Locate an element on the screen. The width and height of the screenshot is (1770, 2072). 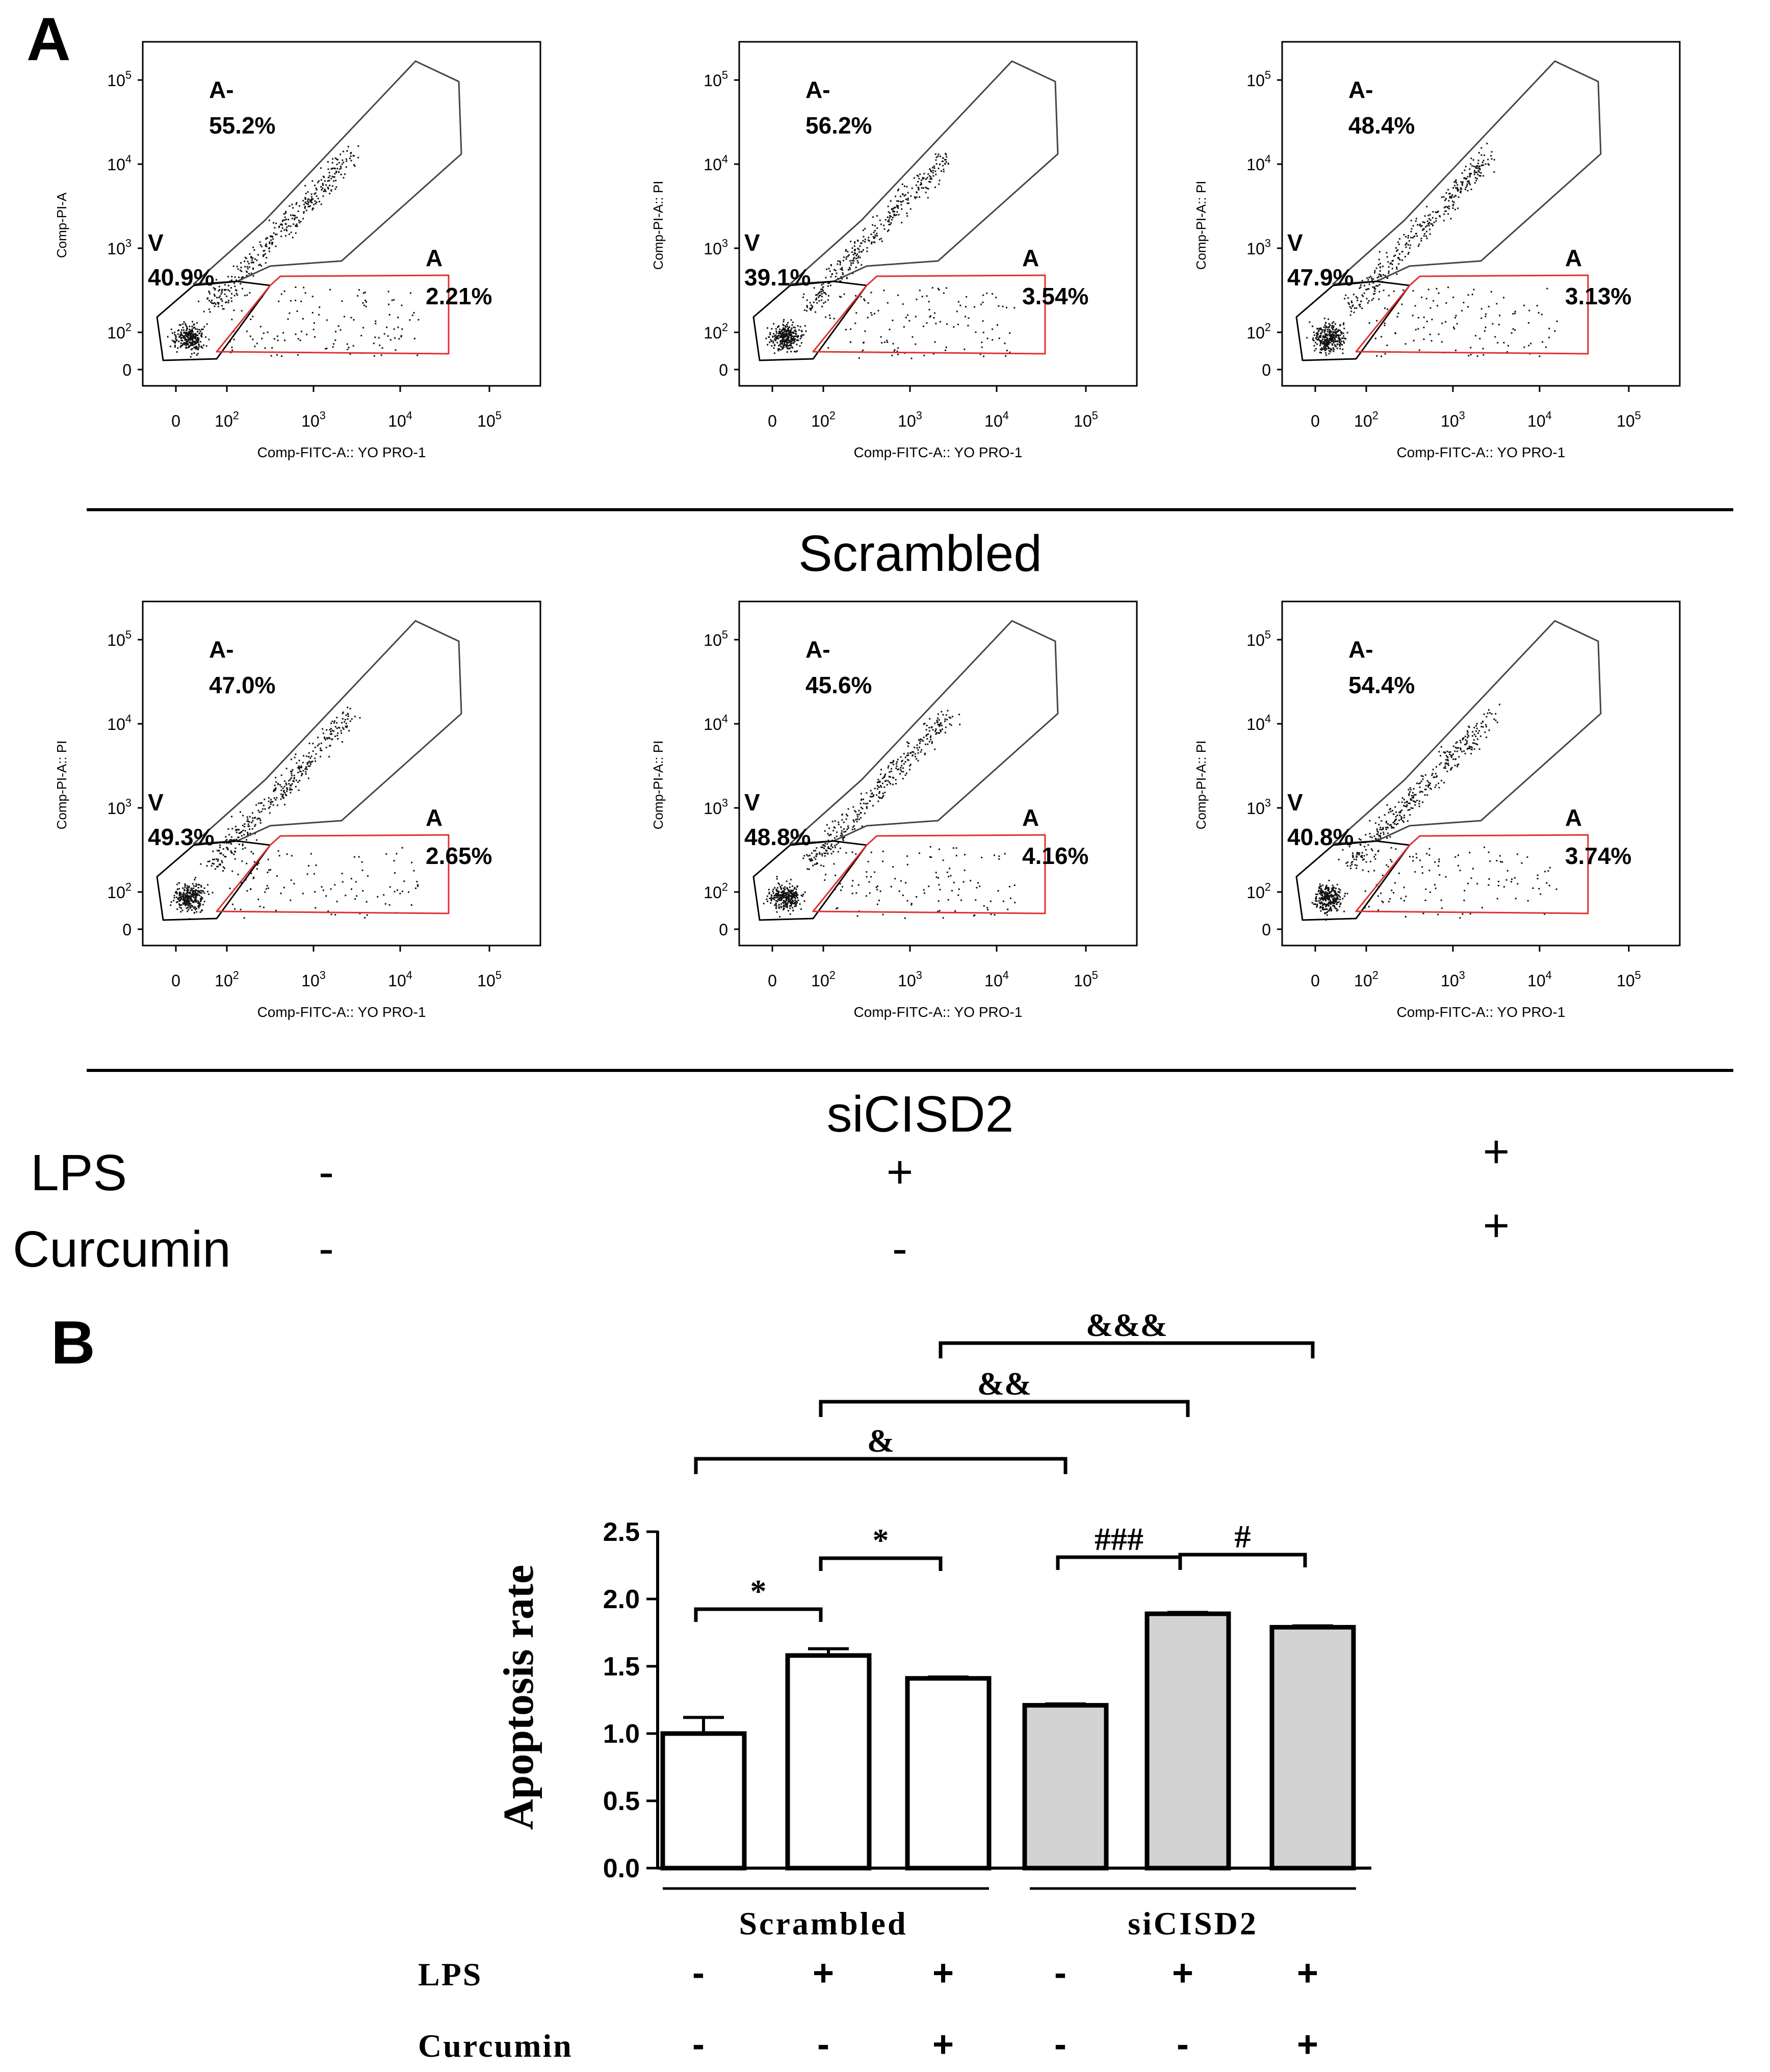
x-tick-label: 10³ is located at coordinates (910, 419).